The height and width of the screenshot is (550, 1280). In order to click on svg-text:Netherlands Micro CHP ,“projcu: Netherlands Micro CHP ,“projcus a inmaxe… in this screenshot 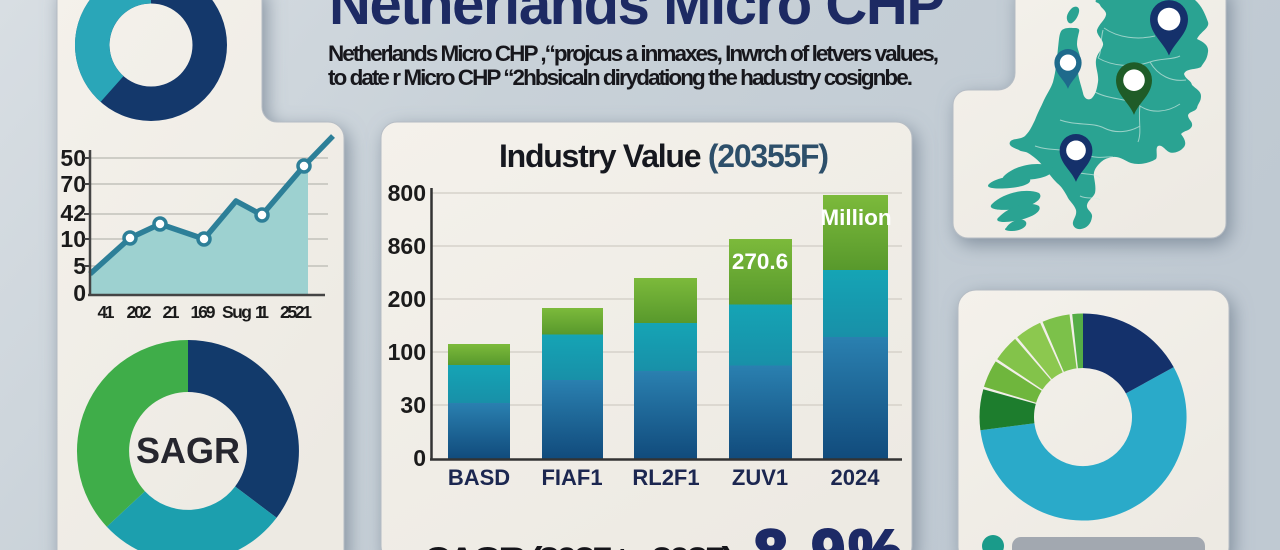, I will do `click(633, 53)`.